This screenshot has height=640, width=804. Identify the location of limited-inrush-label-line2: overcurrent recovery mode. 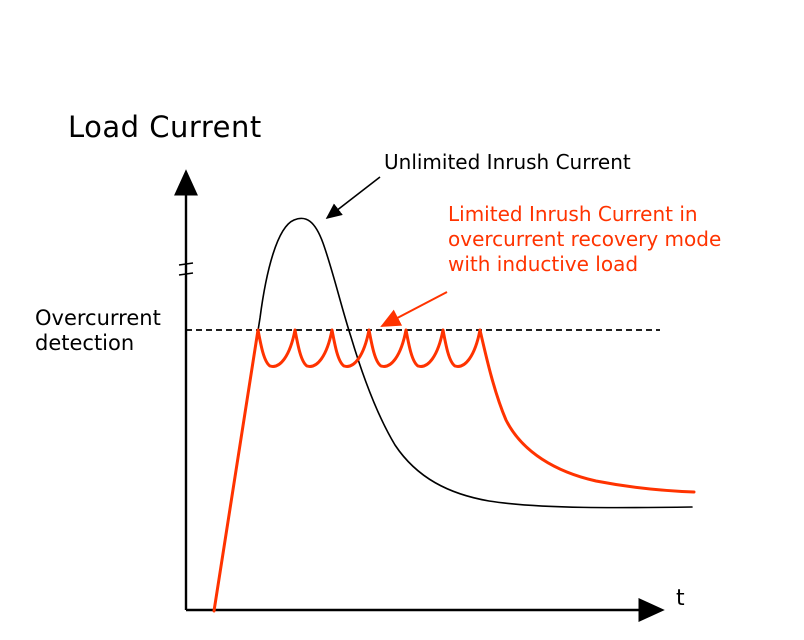
(585, 239).